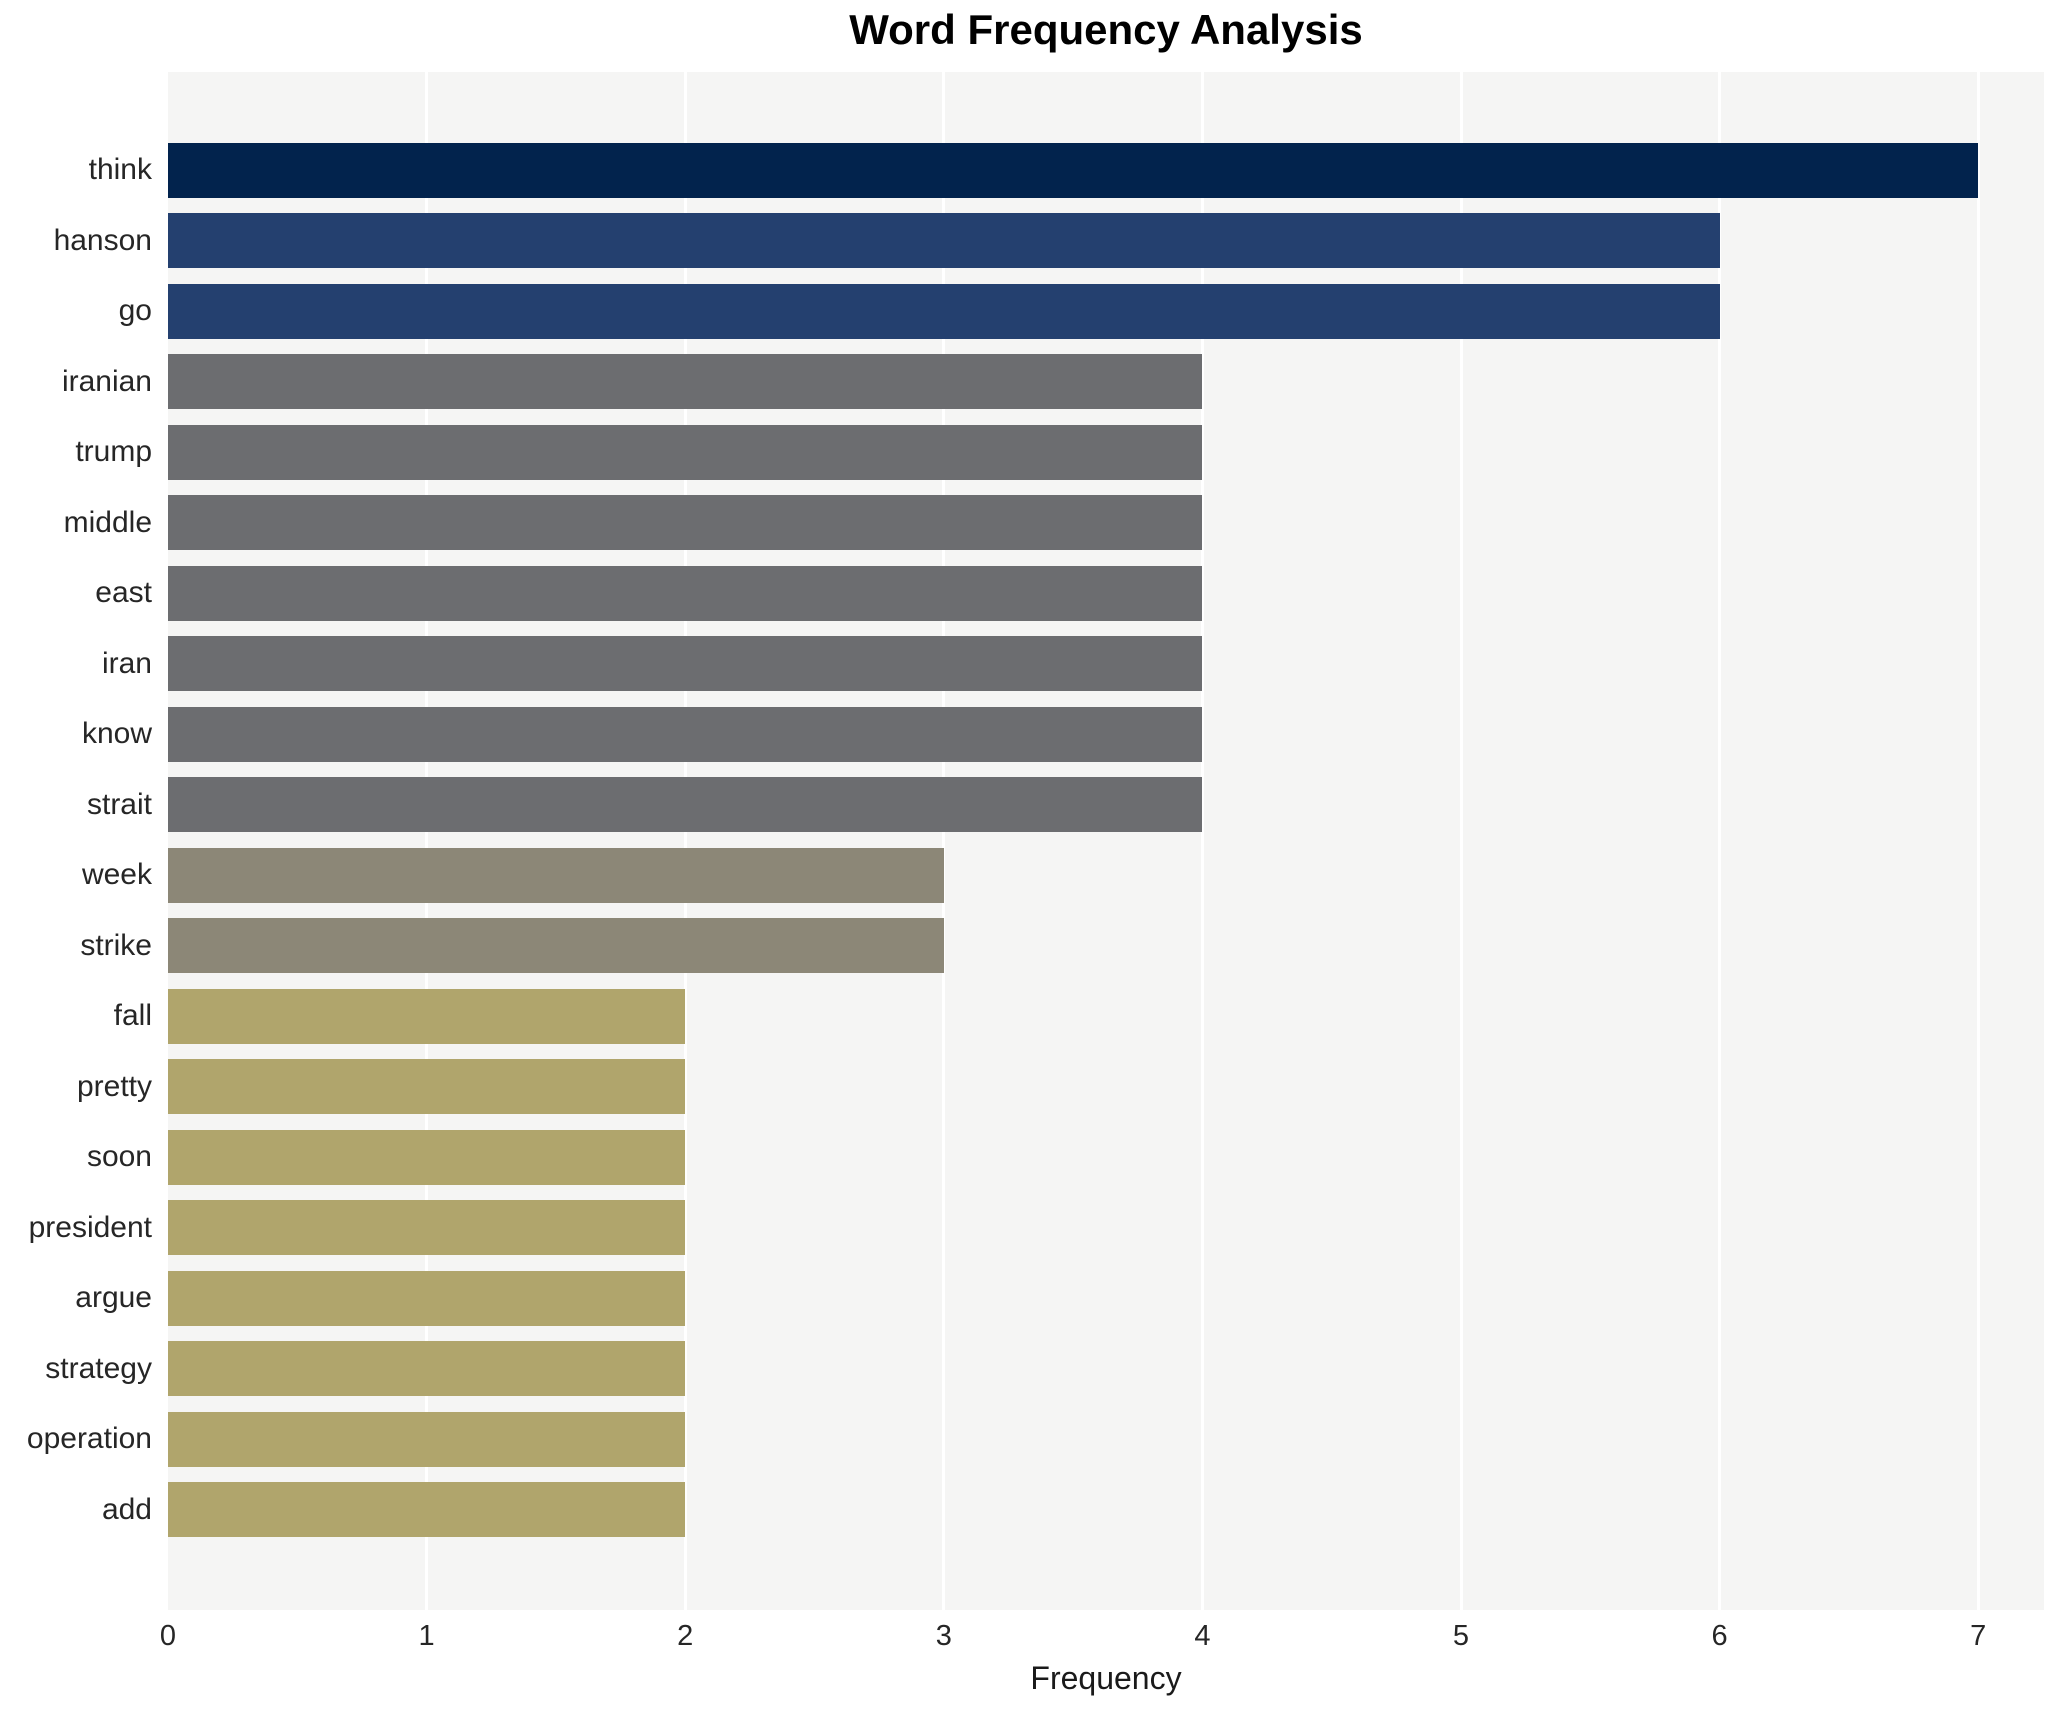  I want to click on y-tick-label-east: east, so click(123, 592).